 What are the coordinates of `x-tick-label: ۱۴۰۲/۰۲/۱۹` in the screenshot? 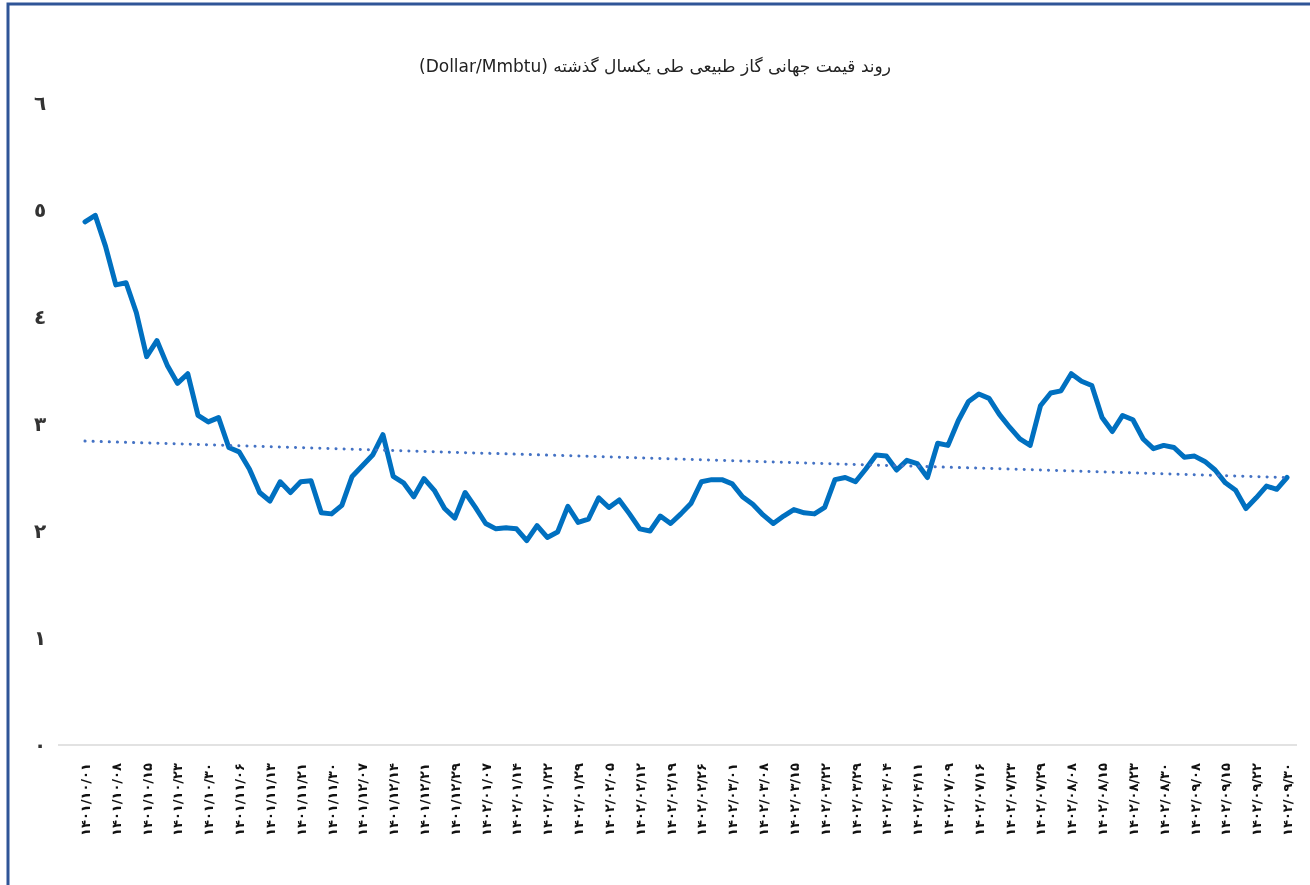 It's located at (671, 799).